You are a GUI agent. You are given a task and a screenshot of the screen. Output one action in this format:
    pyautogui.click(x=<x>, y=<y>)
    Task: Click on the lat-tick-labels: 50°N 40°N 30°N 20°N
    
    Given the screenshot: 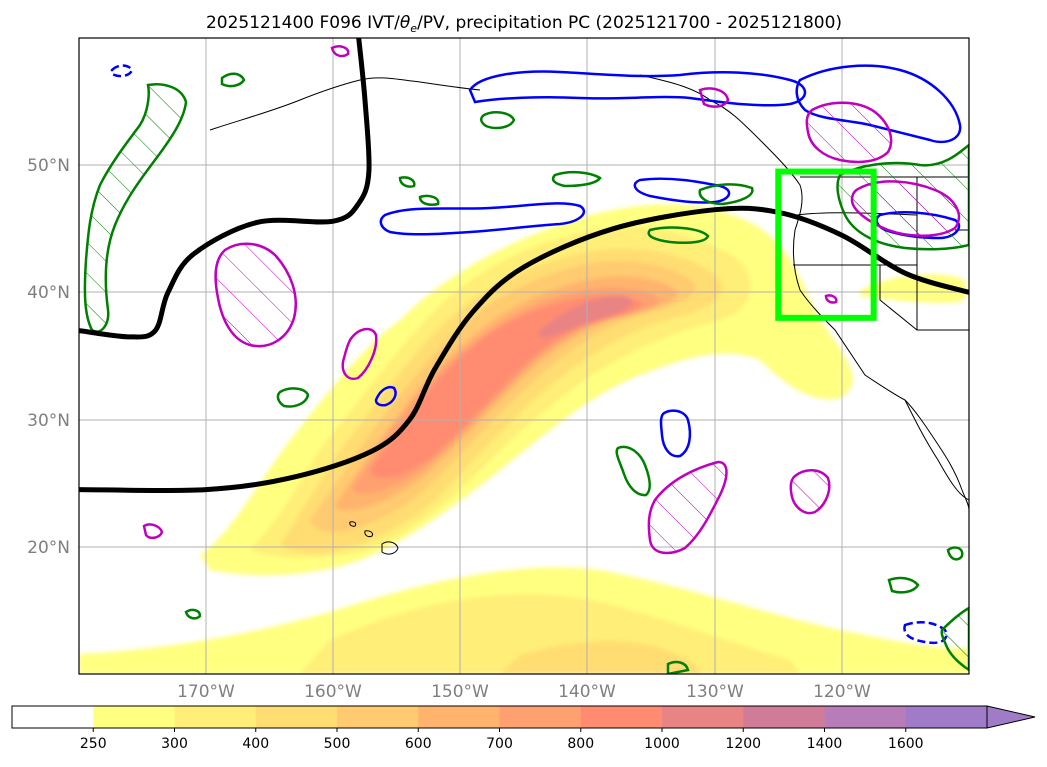 What is the action you would take?
    pyautogui.click(x=48, y=357)
    